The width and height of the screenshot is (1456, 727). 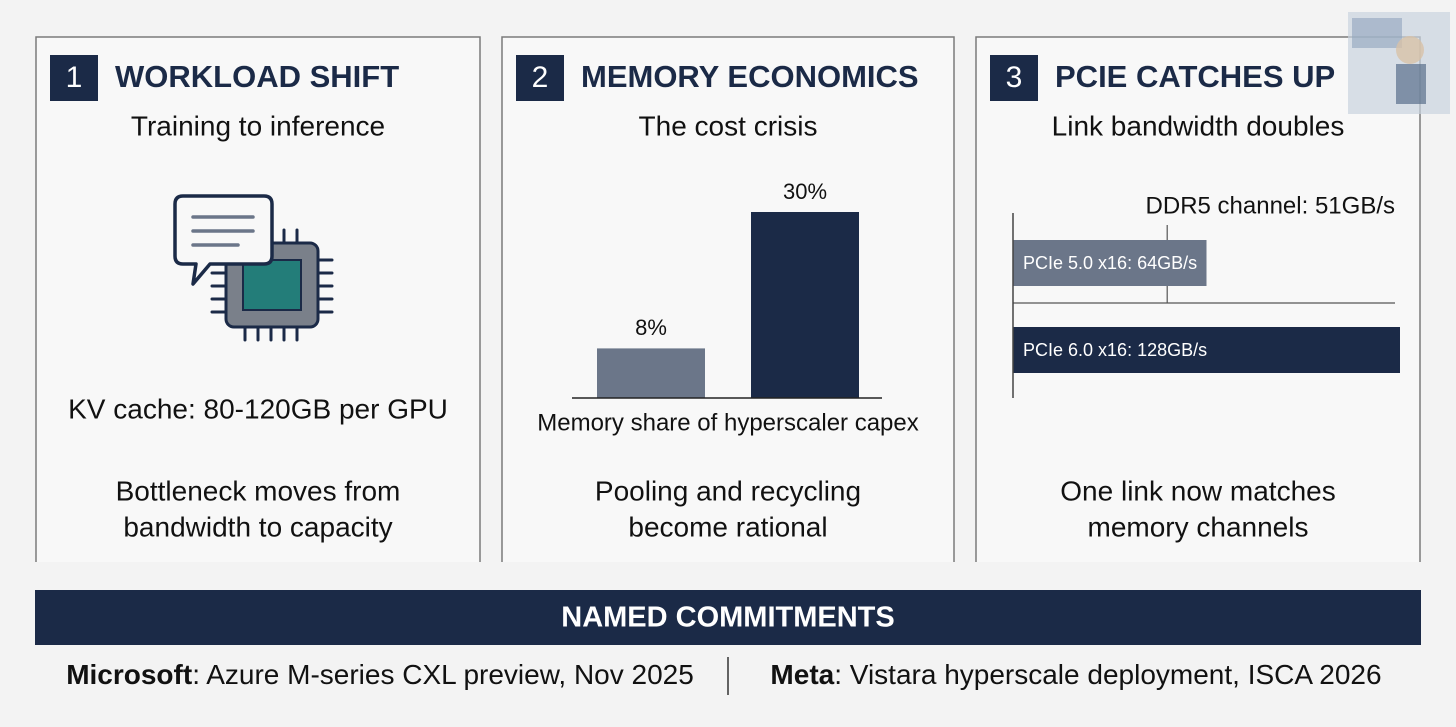 What do you see at coordinates (258, 125) in the screenshot?
I see `panel-subtitle: Training to inference` at bounding box center [258, 125].